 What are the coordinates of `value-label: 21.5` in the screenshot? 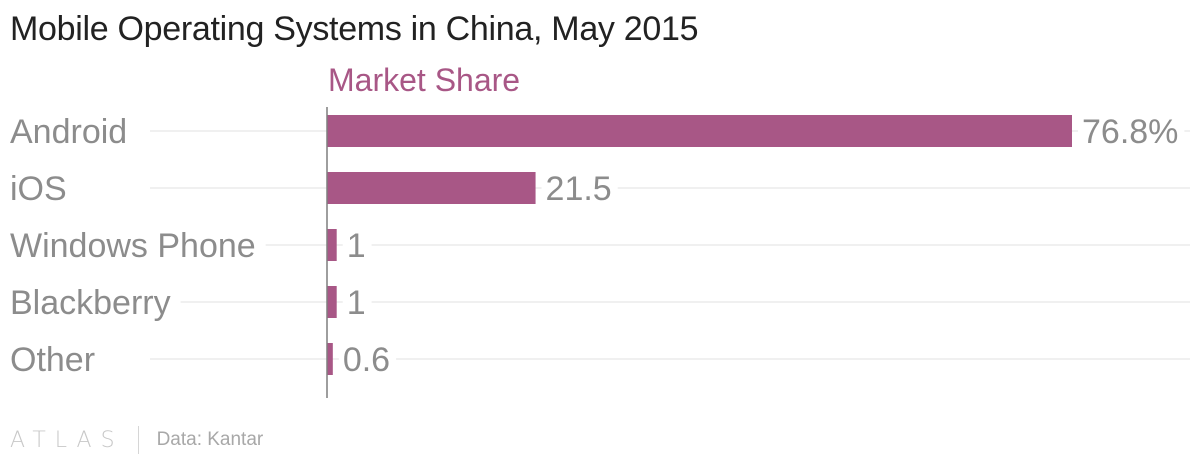 It's located at (579, 189).